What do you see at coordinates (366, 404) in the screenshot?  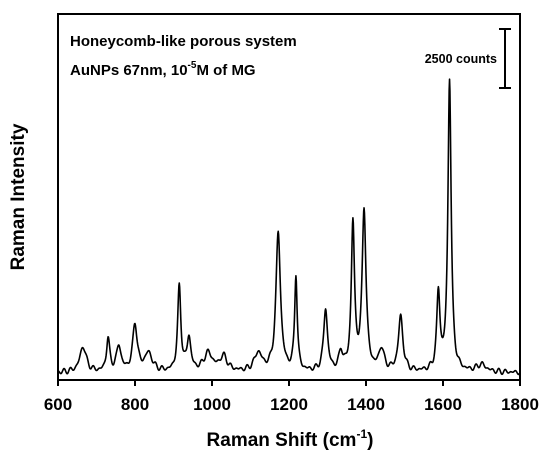 I see `x-tick-label: 1400` at bounding box center [366, 404].